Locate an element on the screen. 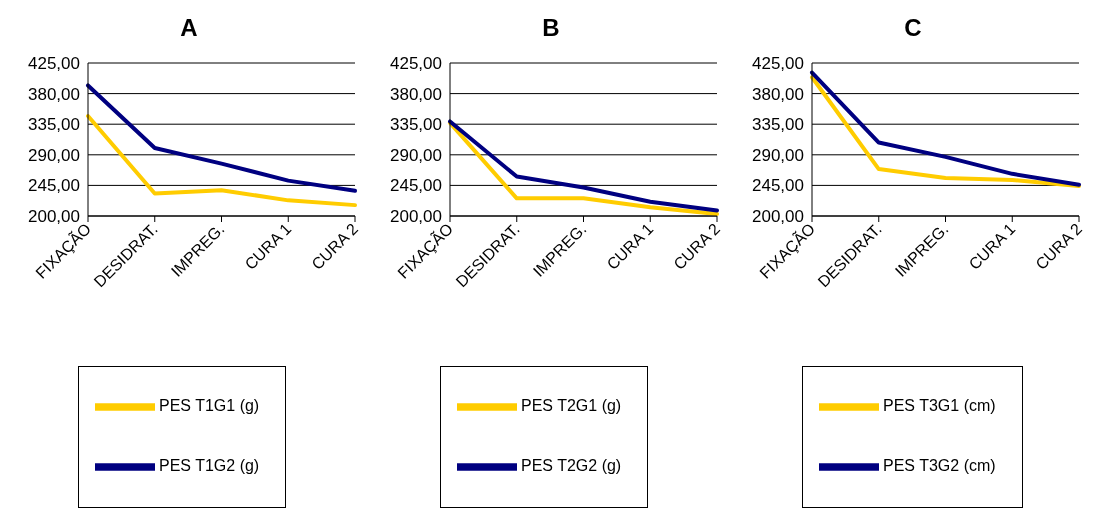 The width and height of the screenshot is (1106, 509). legend-label: PES T3G2 (cm) is located at coordinates (939, 466).